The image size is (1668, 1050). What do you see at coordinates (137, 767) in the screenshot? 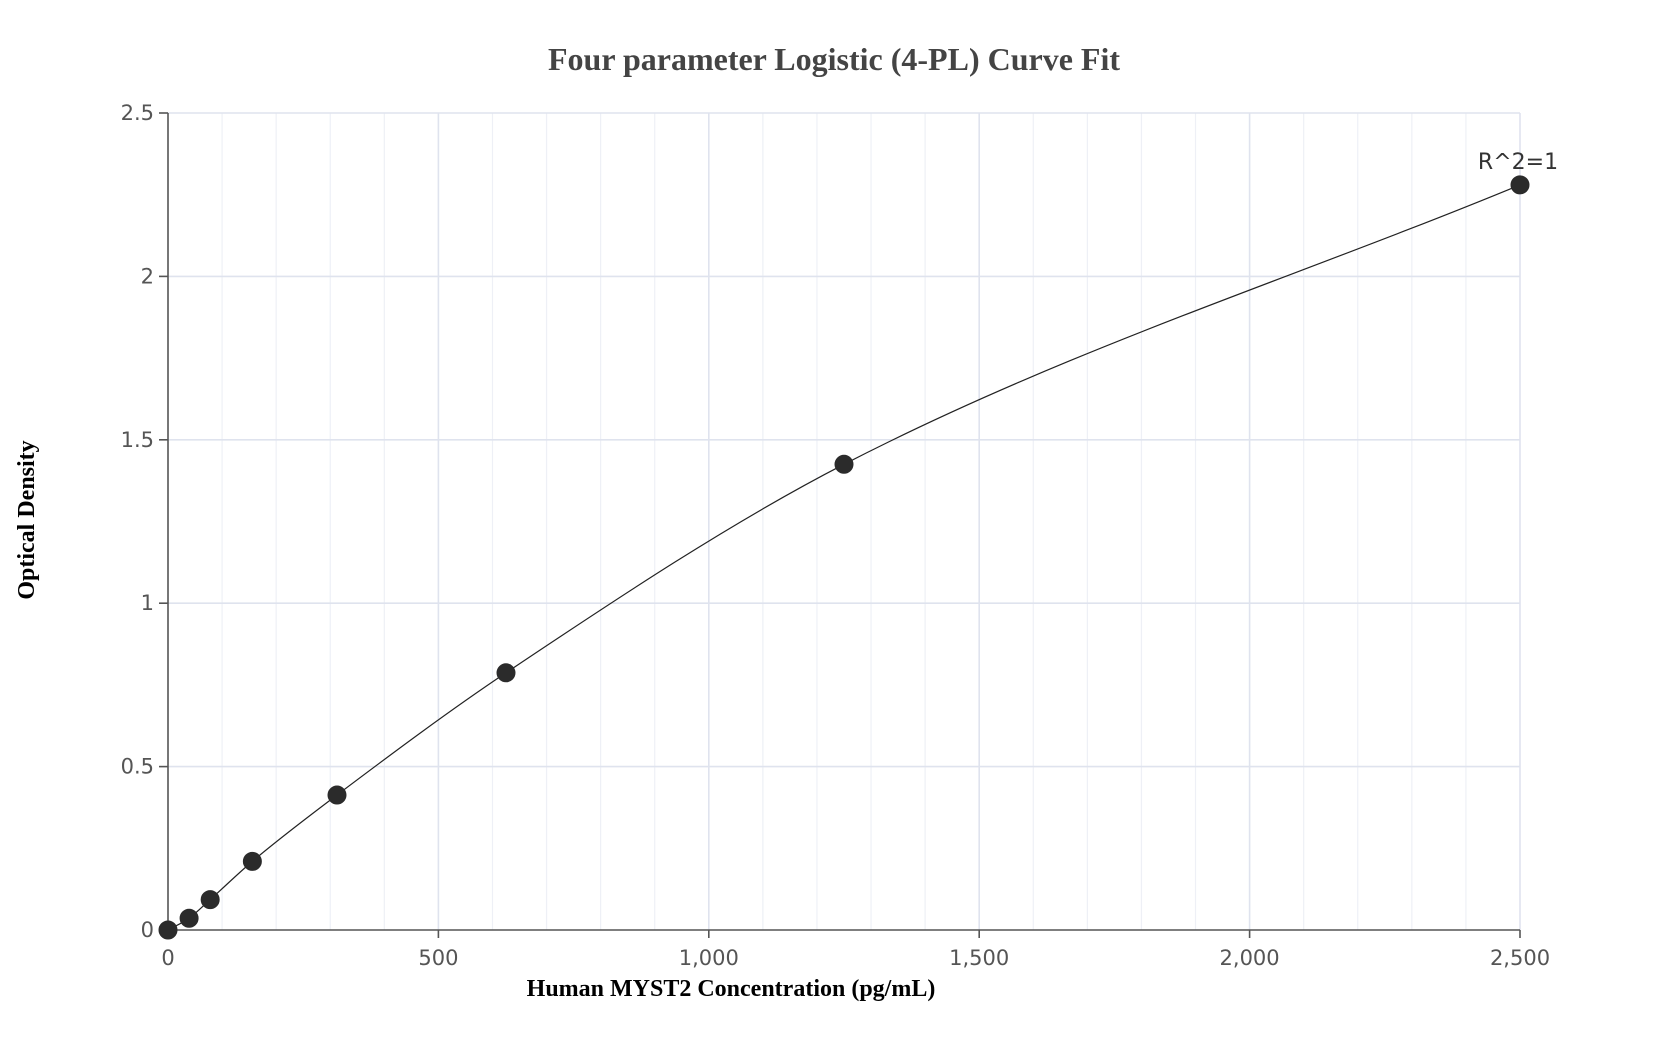
I see `y-tick-label: 0.5` at bounding box center [137, 767].